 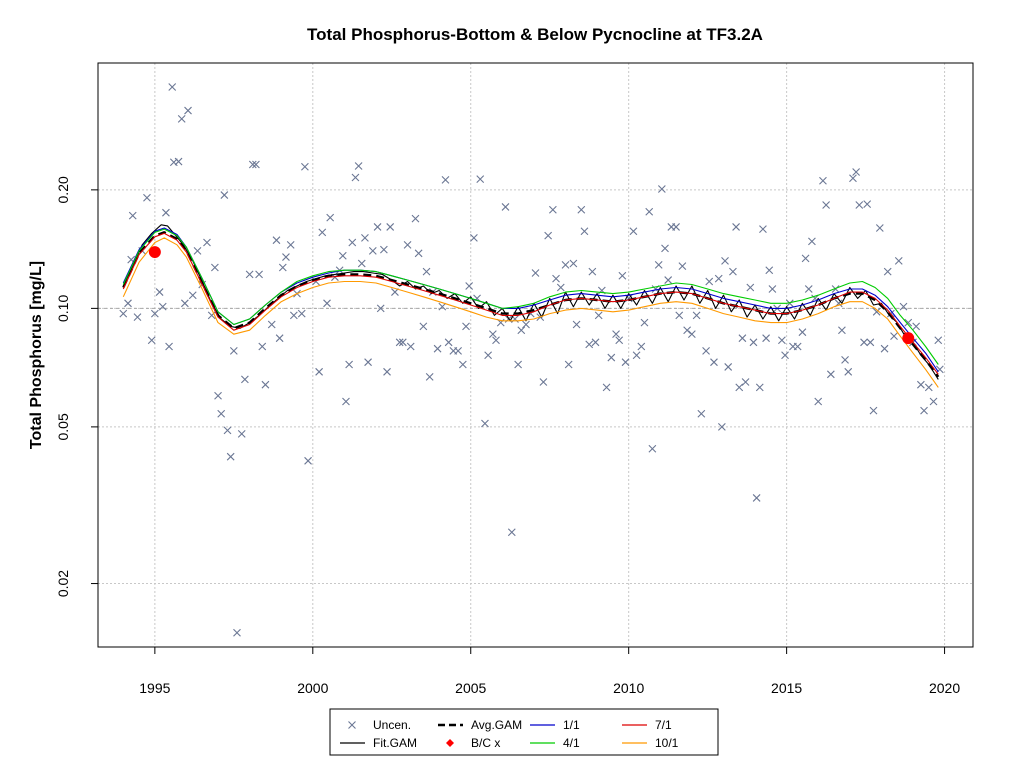 I want to click on x-tick-label: 2000, so click(x=312, y=688).